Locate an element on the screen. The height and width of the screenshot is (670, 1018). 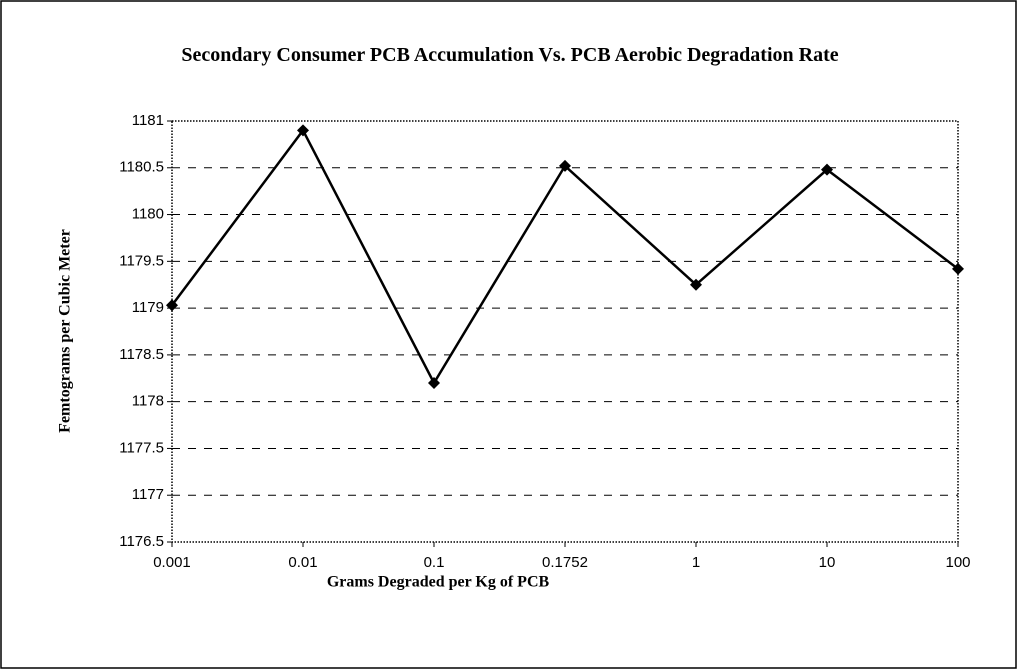
x-tick-label: 100 is located at coordinates (957, 562).